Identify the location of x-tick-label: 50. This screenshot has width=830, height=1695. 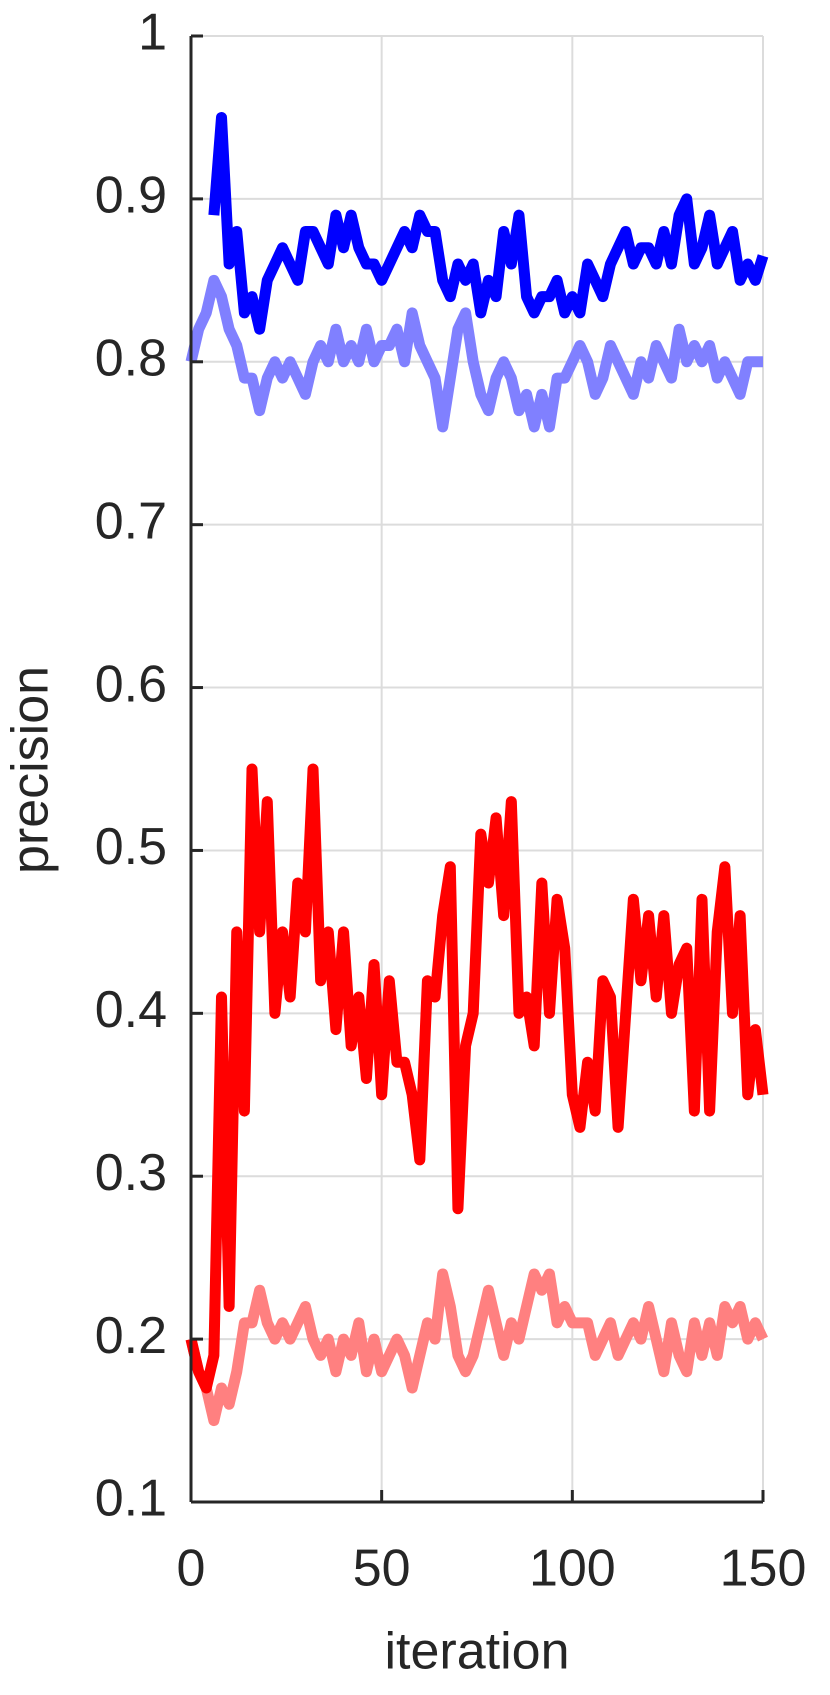
(382, 1569).